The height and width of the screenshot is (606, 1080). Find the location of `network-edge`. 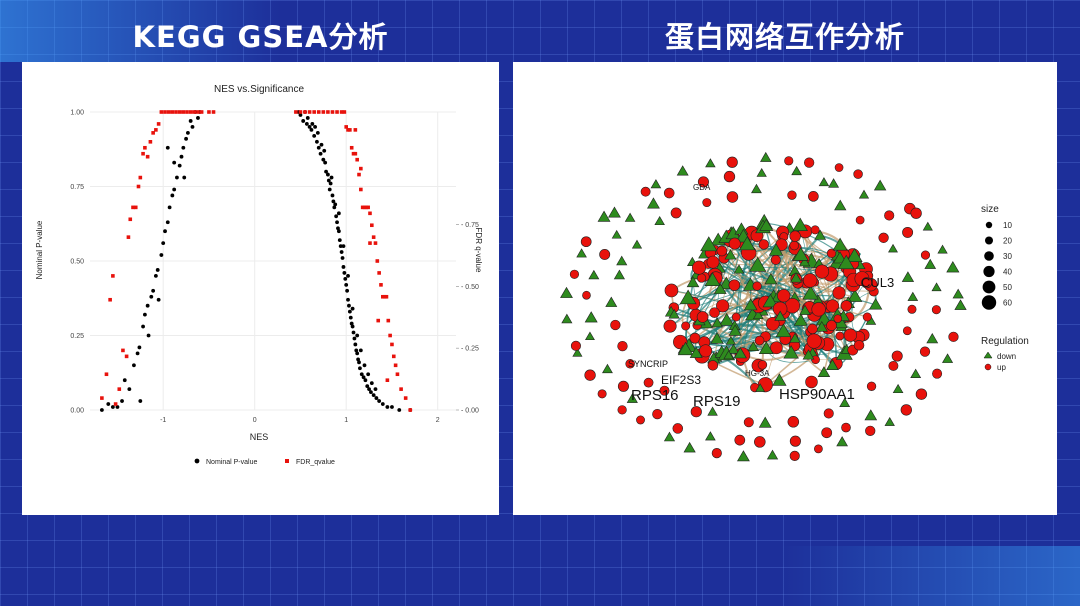

network-edge is located at coordinates (723, 286).